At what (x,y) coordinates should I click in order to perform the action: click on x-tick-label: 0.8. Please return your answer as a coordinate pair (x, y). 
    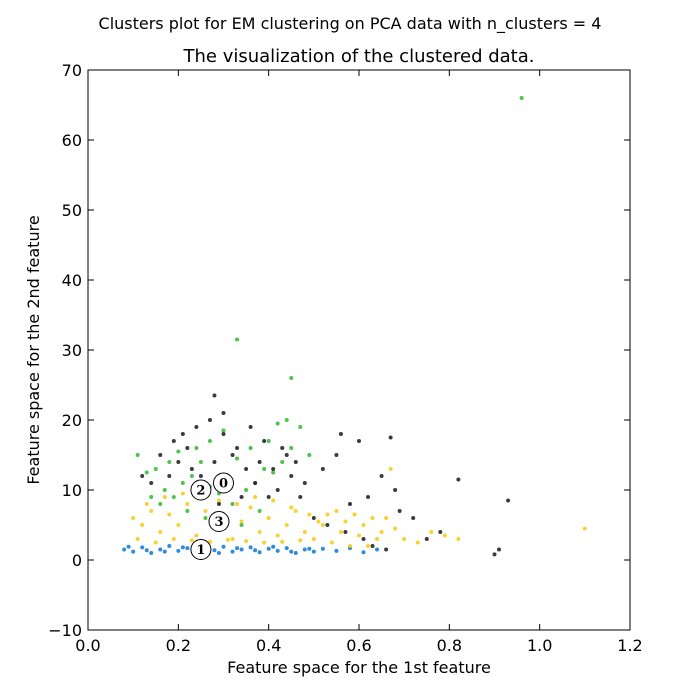
    Looking at the image, I should click on (449, 645).